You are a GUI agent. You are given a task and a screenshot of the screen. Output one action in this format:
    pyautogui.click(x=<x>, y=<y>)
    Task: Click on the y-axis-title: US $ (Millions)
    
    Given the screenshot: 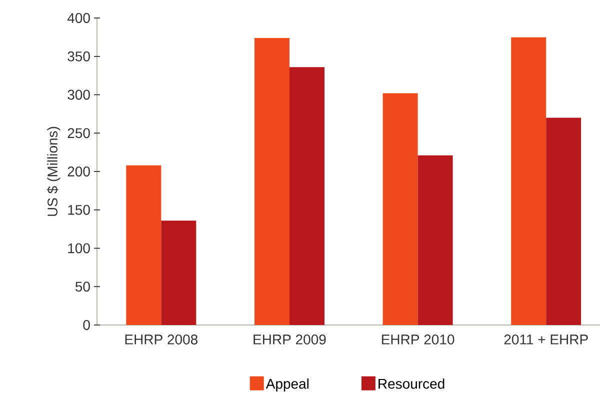 What is the action you would take?
    pyautogui.click(x=53, y=171)
    